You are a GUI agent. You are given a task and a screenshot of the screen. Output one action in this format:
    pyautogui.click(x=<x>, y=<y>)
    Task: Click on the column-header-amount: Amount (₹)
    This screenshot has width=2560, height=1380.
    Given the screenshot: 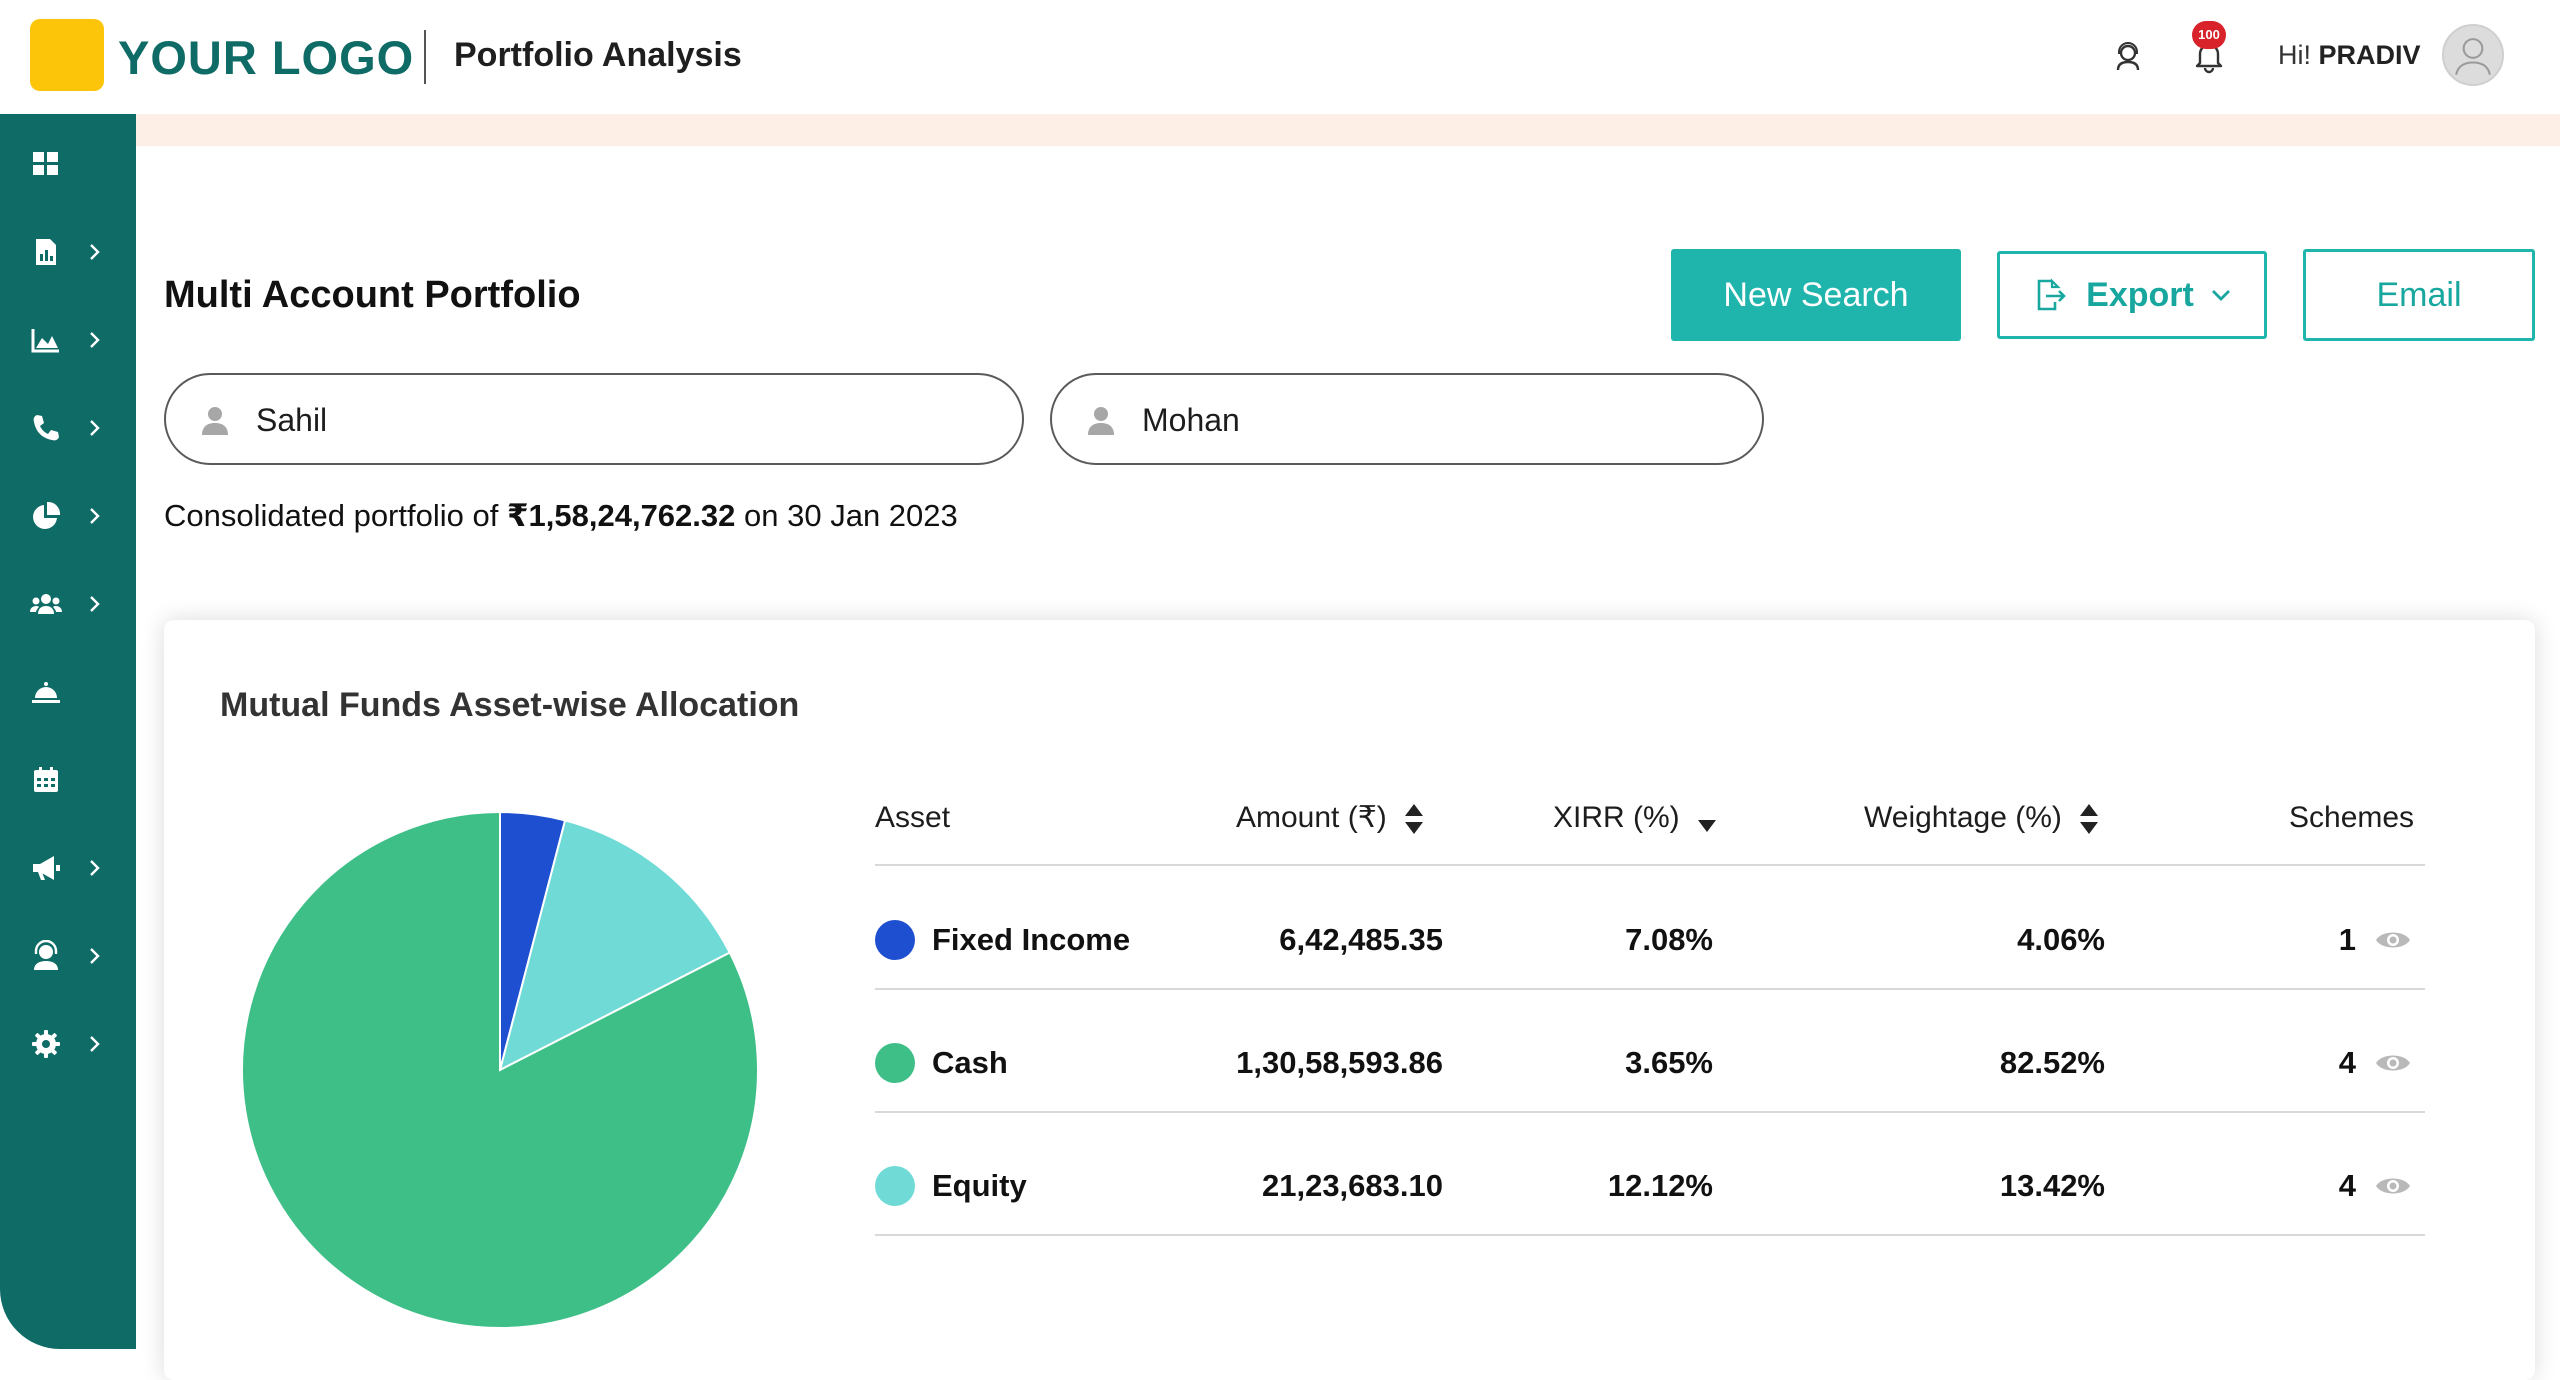 What is the action you would take?
    pyautogui.click(x=1330, y=818)
    